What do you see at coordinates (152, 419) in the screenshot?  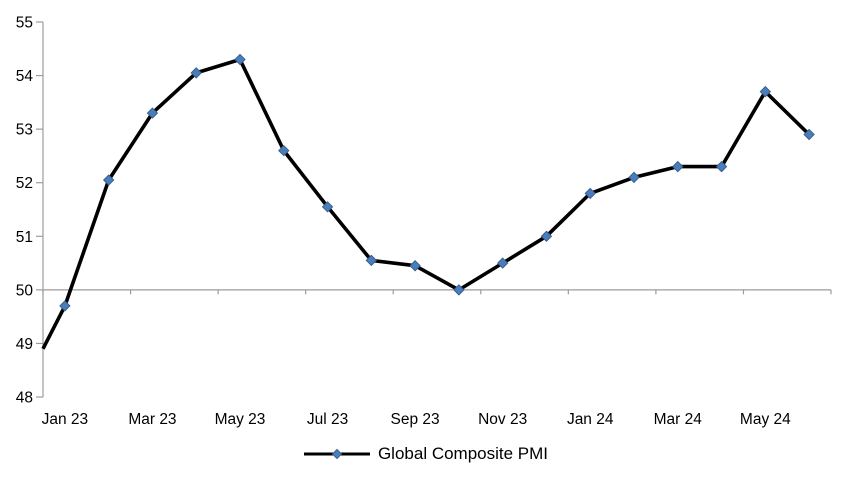 I see `x-axis-tick-label: Mar 23` at bounding box center [152, 419].